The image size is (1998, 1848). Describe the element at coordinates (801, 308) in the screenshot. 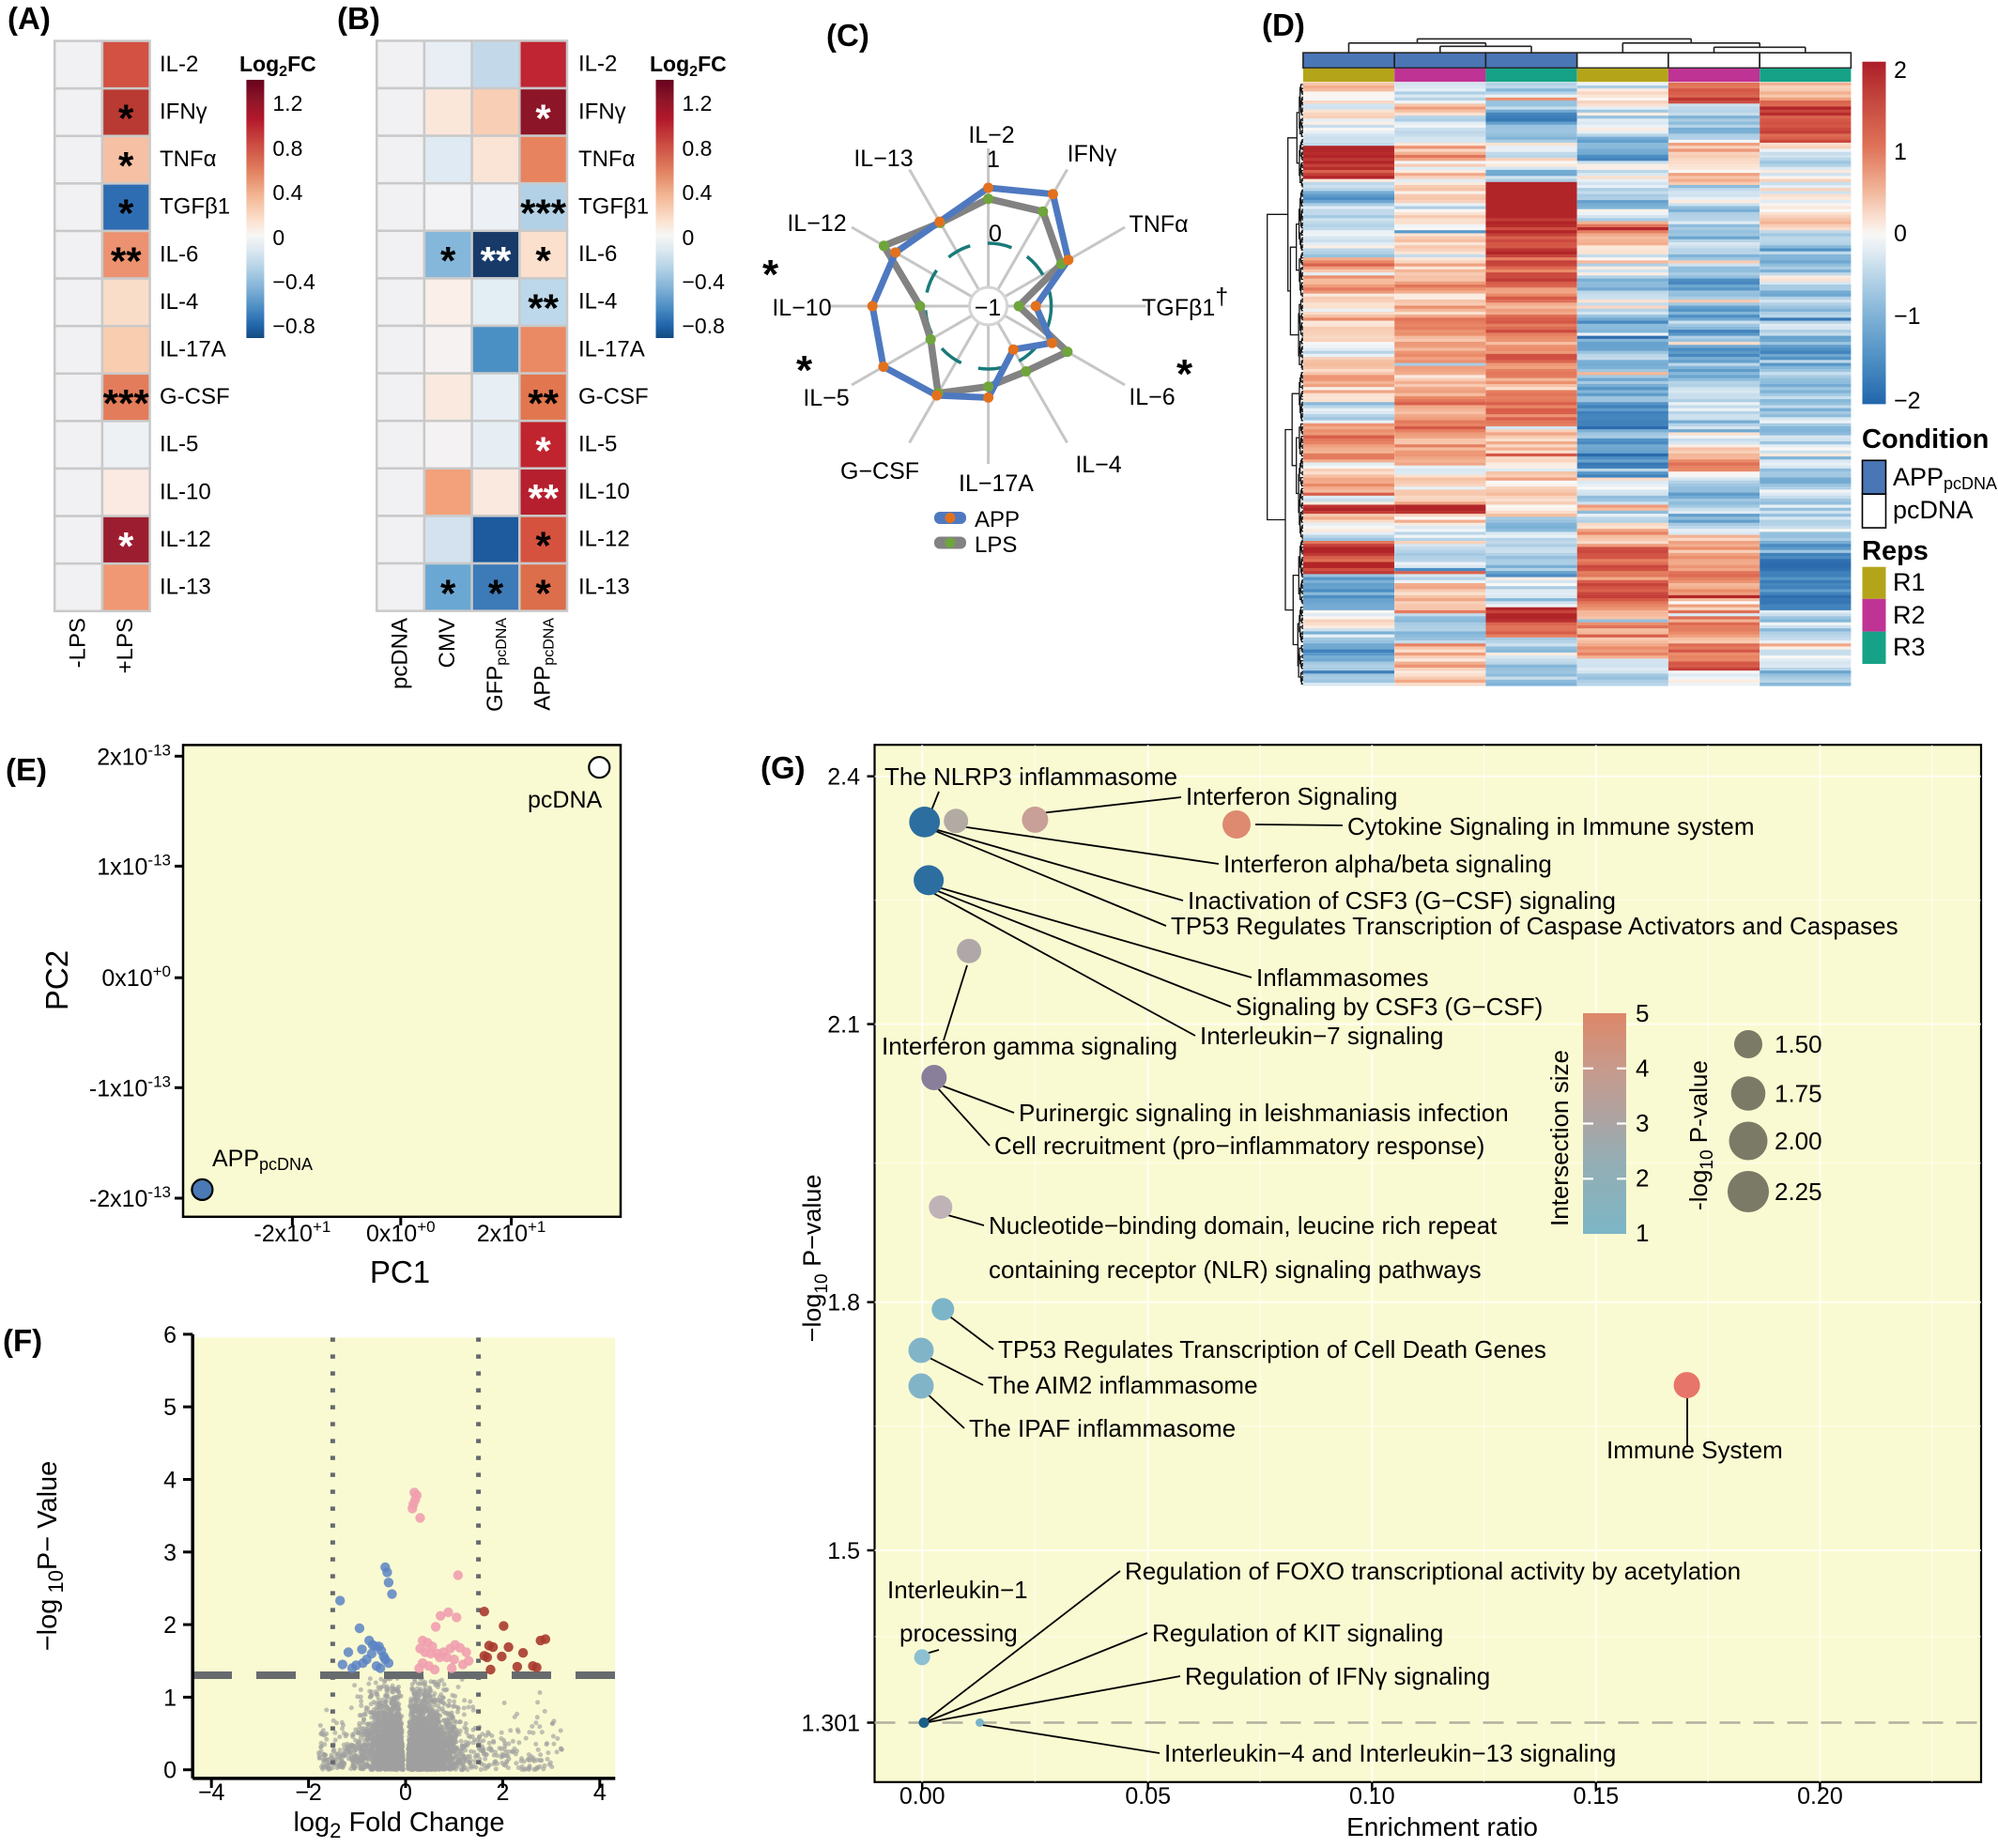

I see `svg-text: IL−10` at that location.